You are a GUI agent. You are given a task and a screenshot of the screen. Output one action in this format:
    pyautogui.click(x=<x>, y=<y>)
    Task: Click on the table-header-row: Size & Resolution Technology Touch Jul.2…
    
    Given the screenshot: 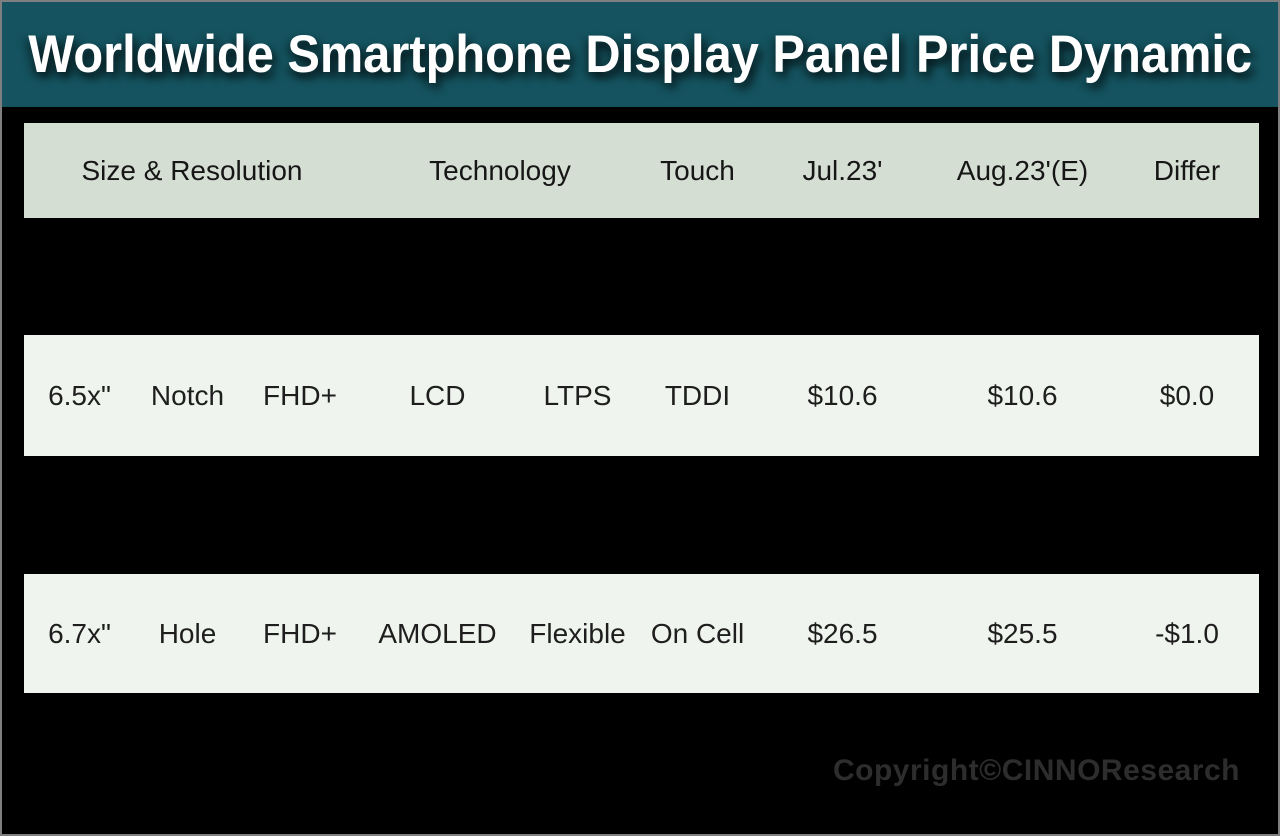 What is the action you would take?
    pyautogui.click(x=641, y=170)
    